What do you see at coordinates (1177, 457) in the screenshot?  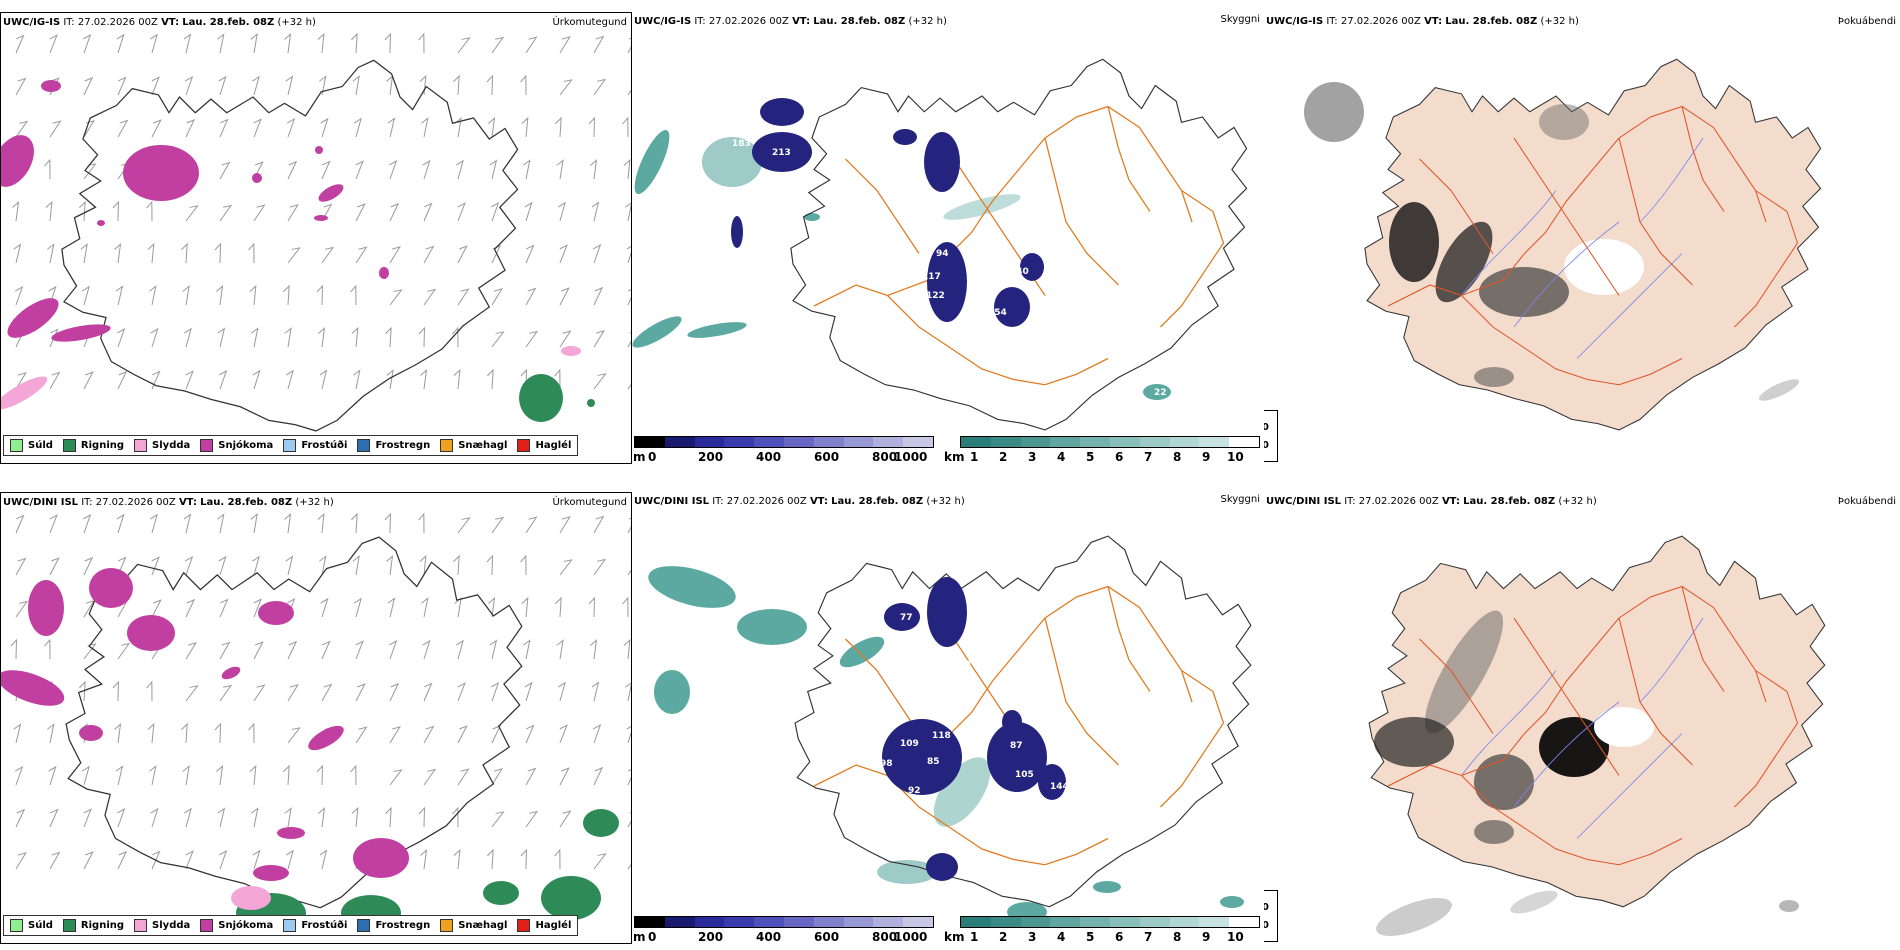 I see `tick-label: 8` at bounding box center [1177, 457].